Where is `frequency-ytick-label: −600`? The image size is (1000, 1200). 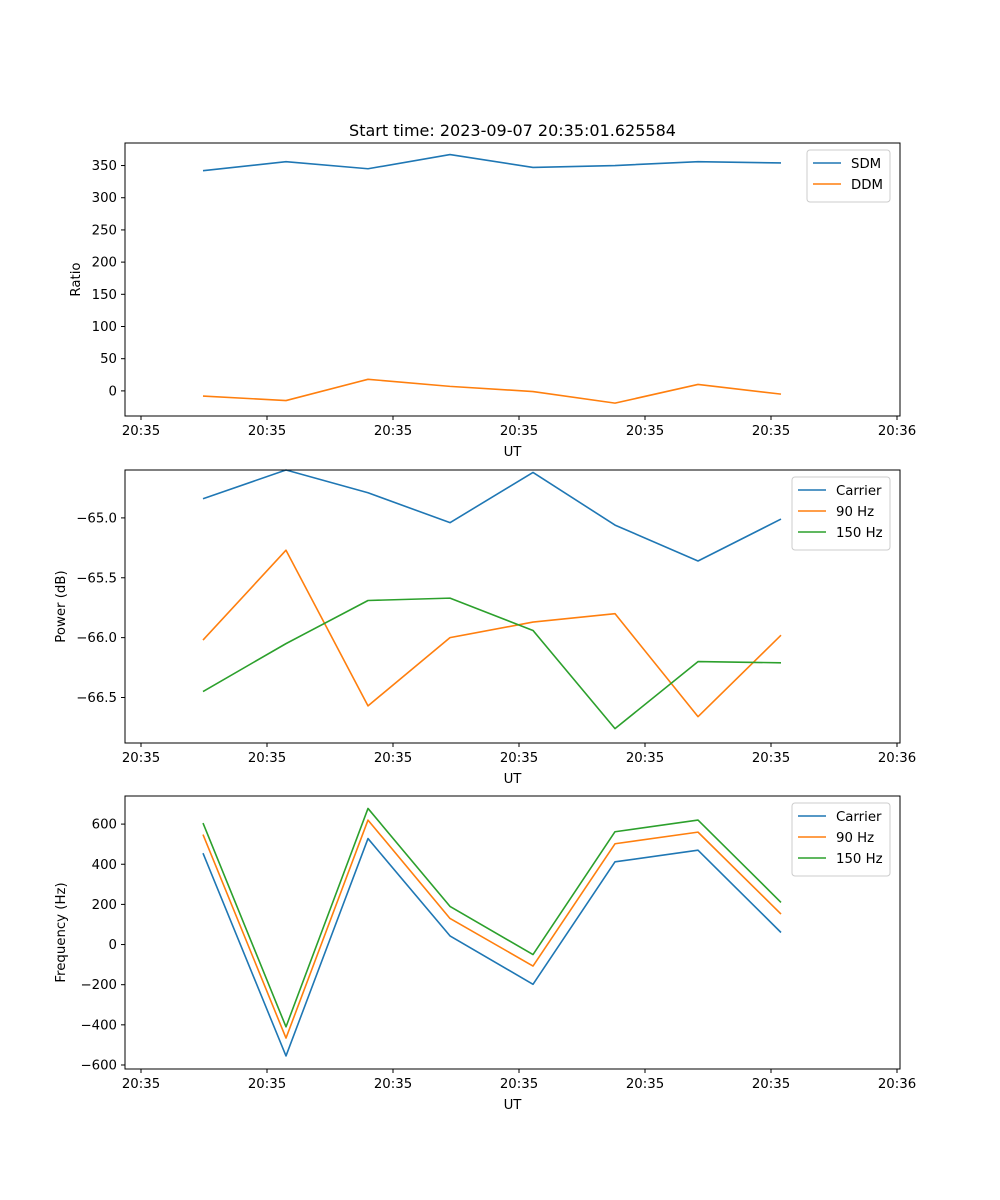 frequency-ytick-label: −600 is located at coordinates (98, 1065).